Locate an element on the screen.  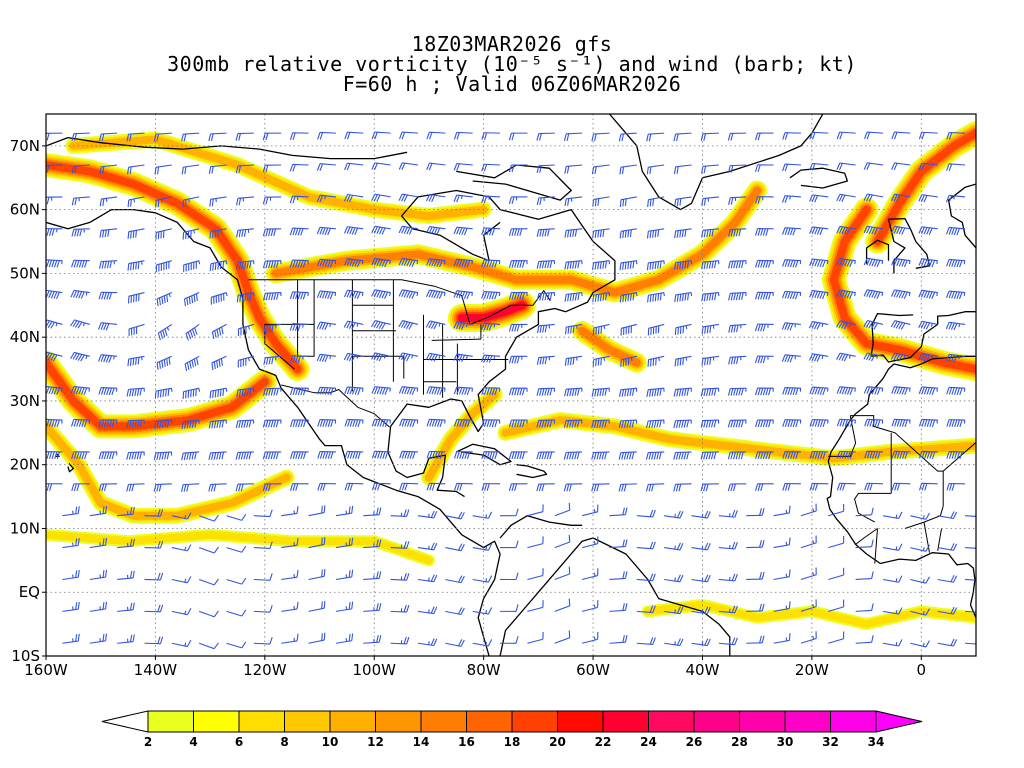
colorbar-label: 2 is located at coordinates (148, 742).